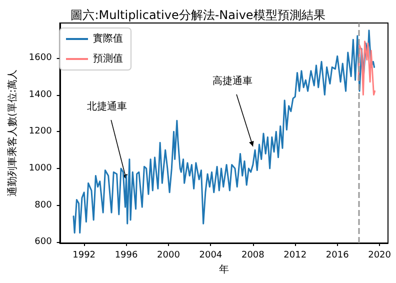  I want to click on y-tick-label: 1400, so click(40, 95).